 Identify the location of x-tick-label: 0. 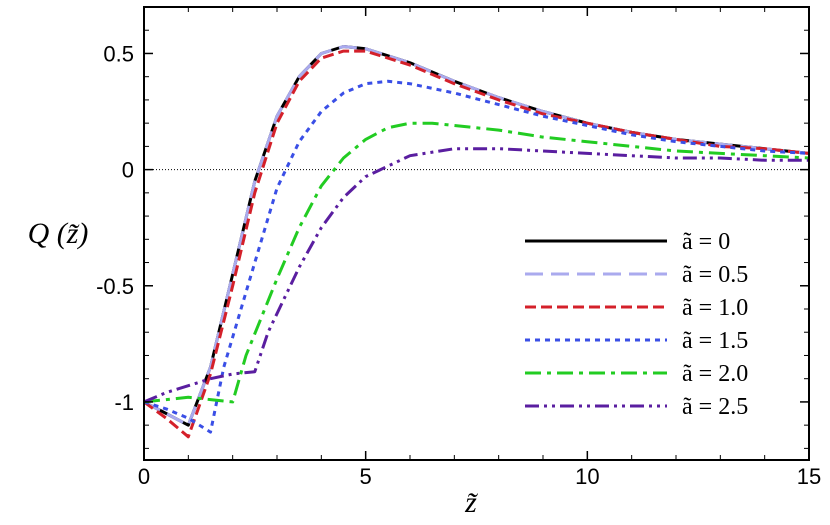
(144, 476).